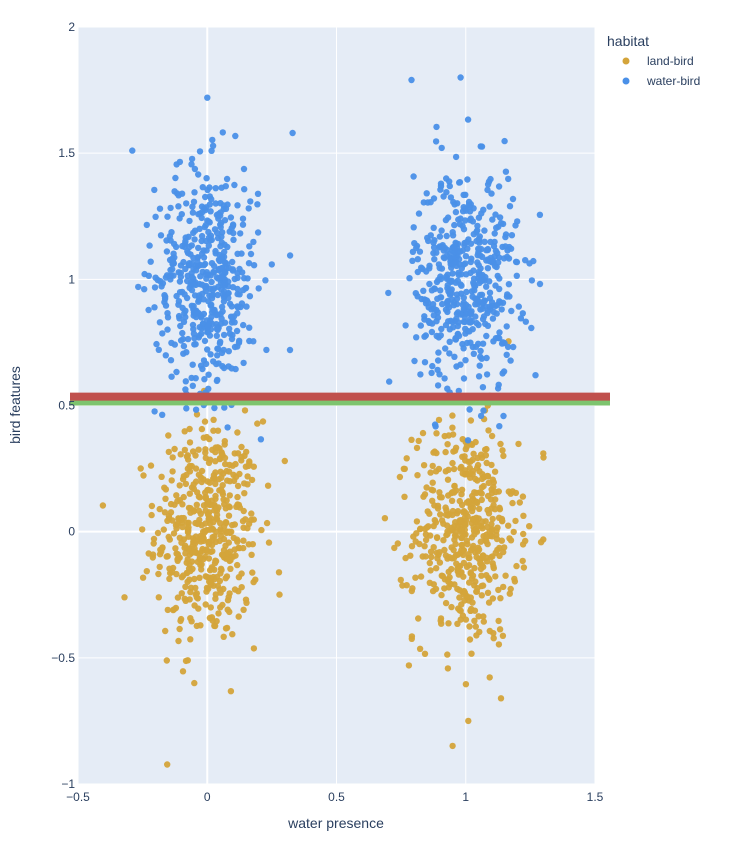 Image resolution: width=747 pixels, height=850 pixels. Describe the element at coordinates (661, 81) in the screenshot. I see `legend-item-water-bird: water-bird` at that location.